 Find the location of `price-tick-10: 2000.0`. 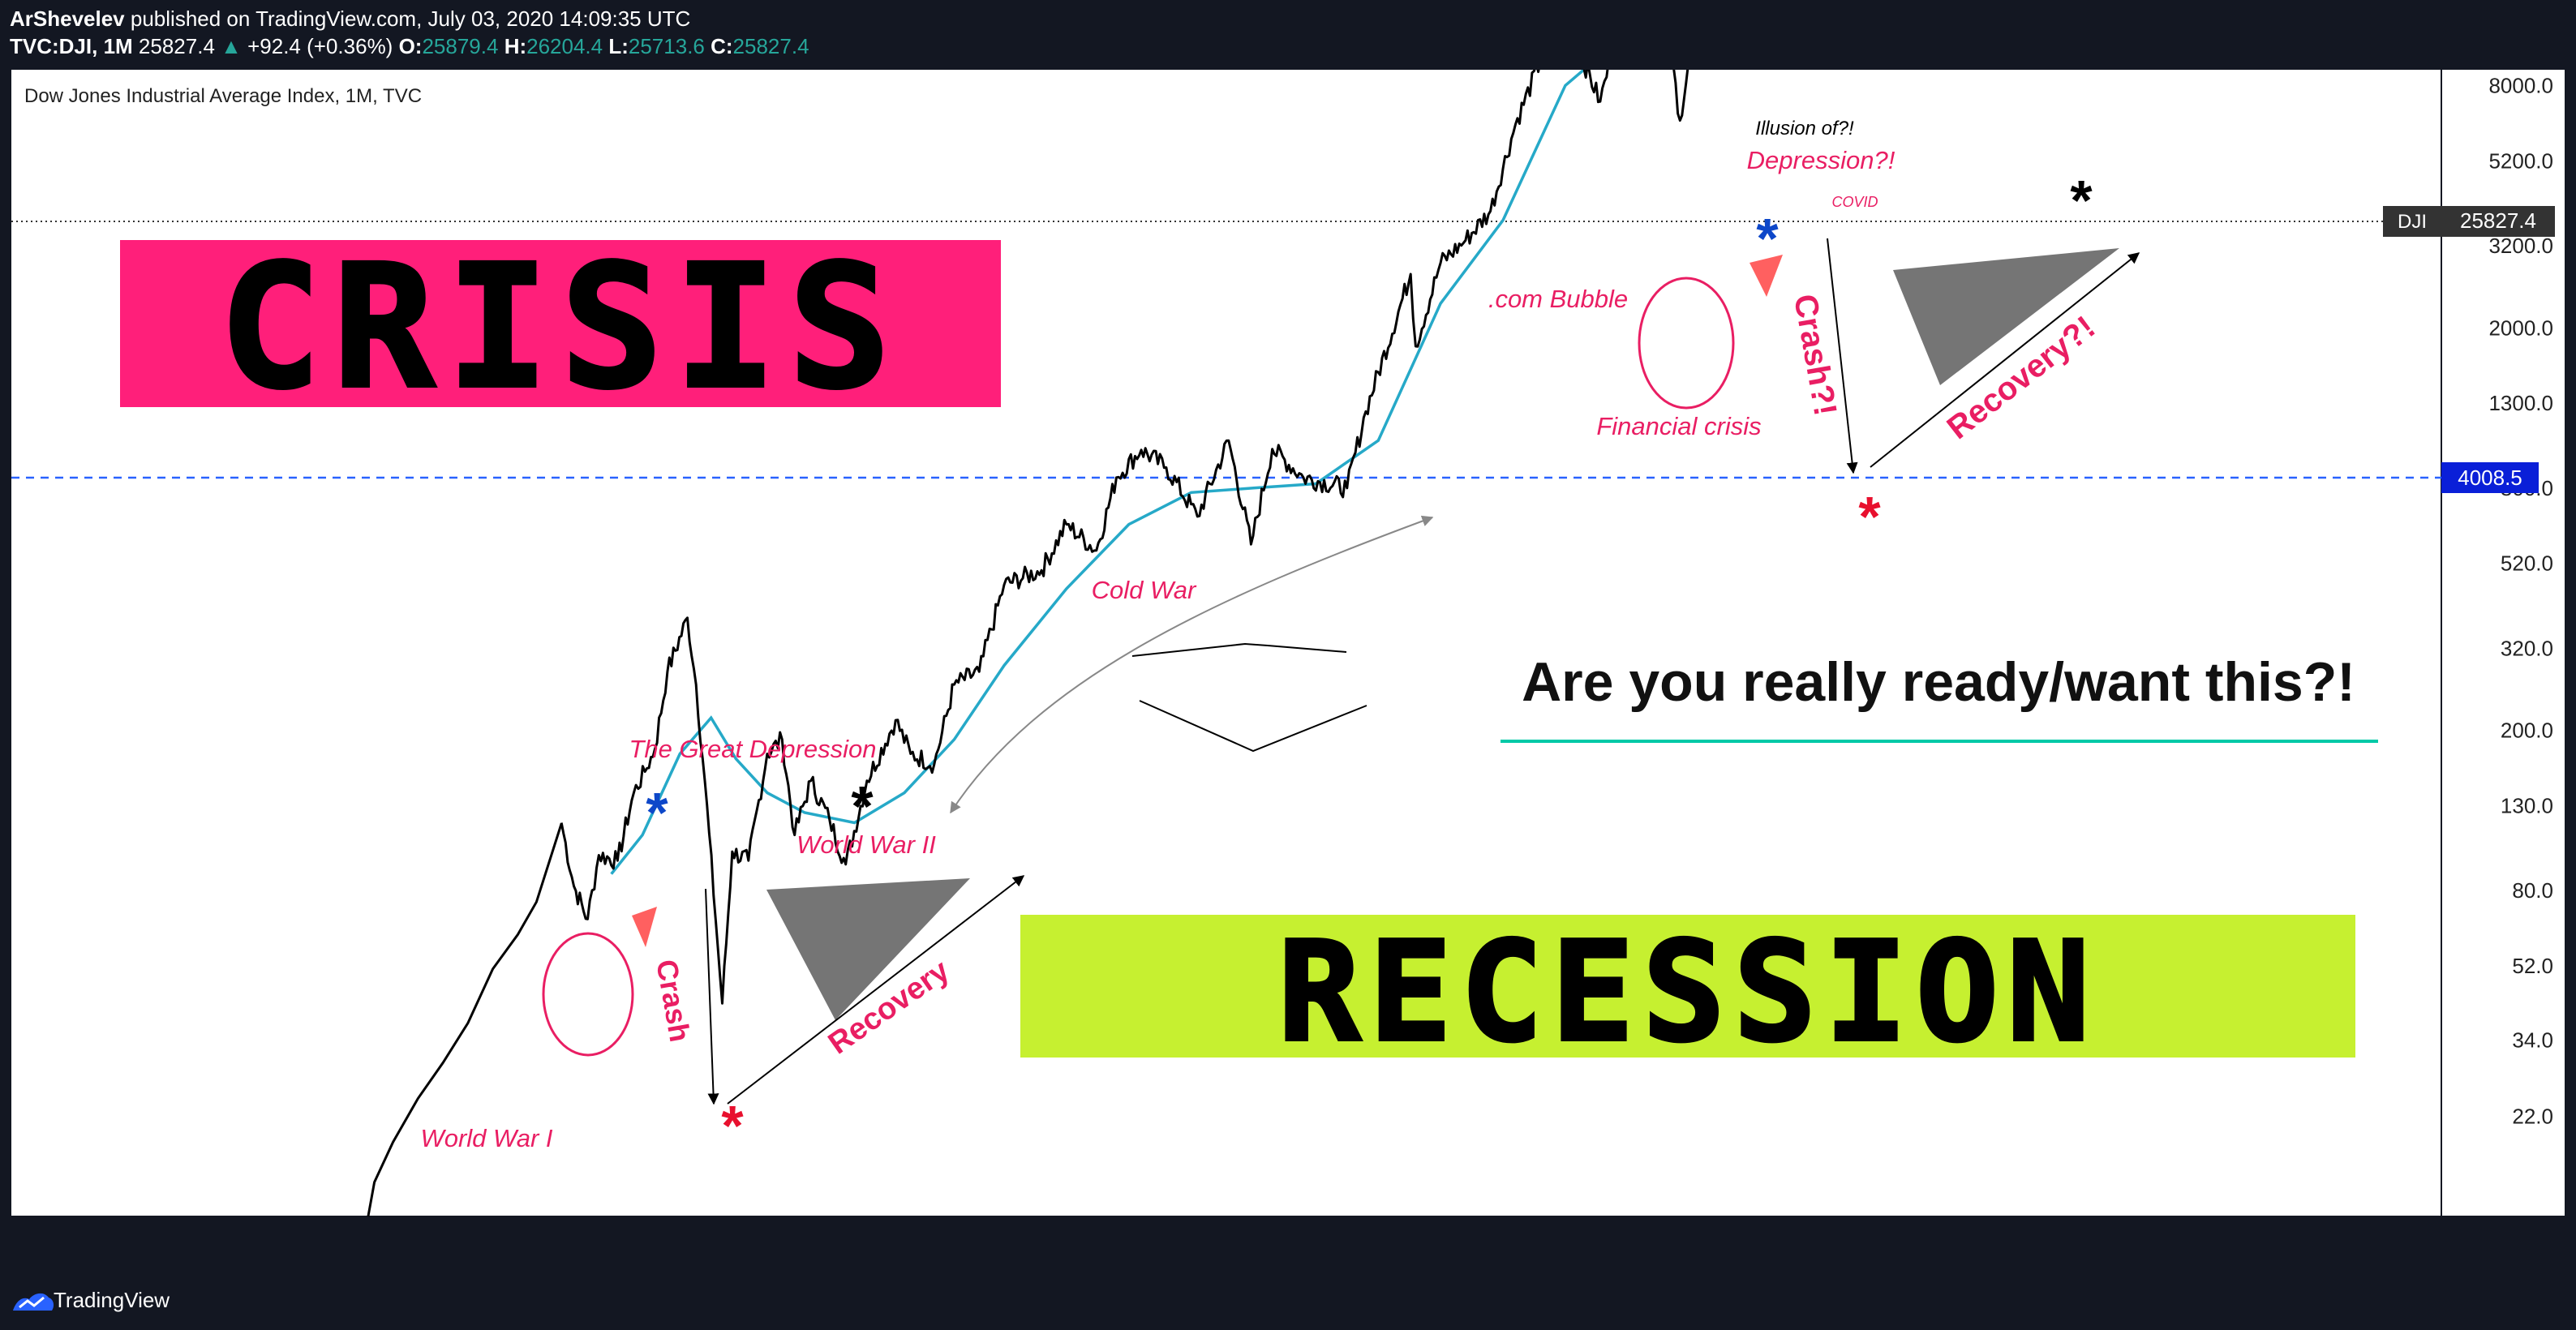

price-tick-10: 2000.0 is located at coordinates (2520, 327).